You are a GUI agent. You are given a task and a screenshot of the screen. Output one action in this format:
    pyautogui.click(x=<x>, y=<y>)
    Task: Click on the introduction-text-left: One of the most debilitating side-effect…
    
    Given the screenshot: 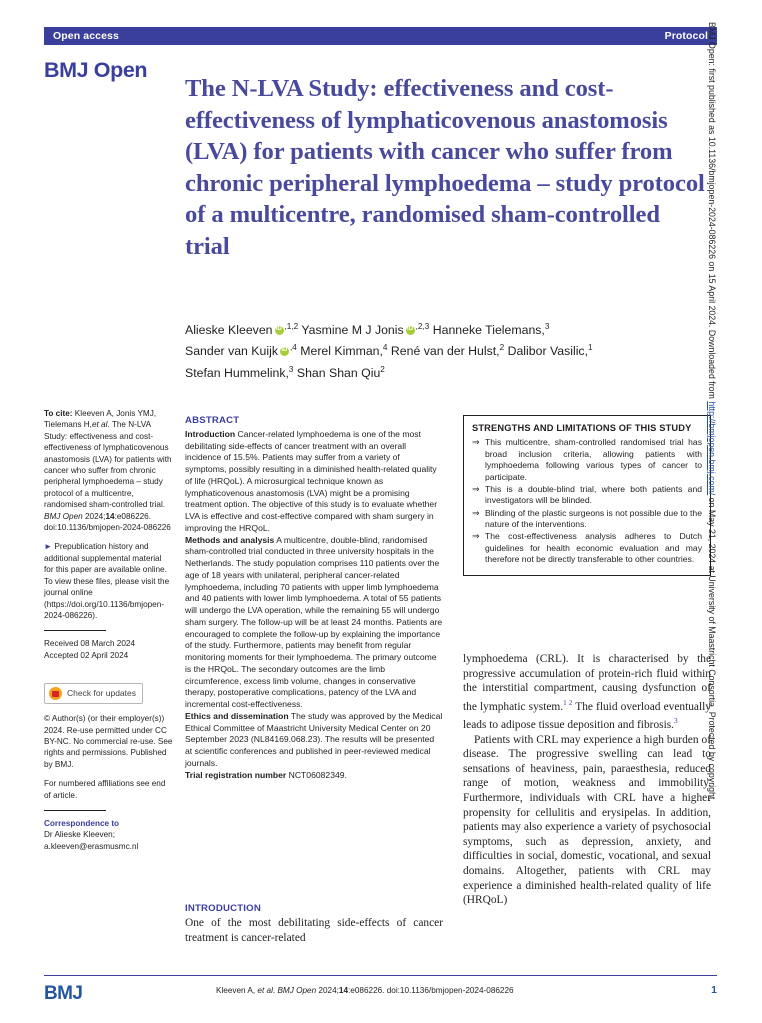 What is the action you would take?
    pyautogui.click(x=314, y=930)
    